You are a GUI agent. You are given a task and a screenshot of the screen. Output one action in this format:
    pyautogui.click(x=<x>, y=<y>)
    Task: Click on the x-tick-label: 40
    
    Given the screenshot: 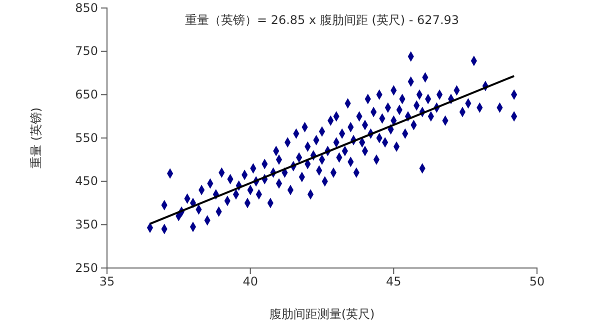 What is the action you would take?
    pyautogui.click(x=250, y=281)
    